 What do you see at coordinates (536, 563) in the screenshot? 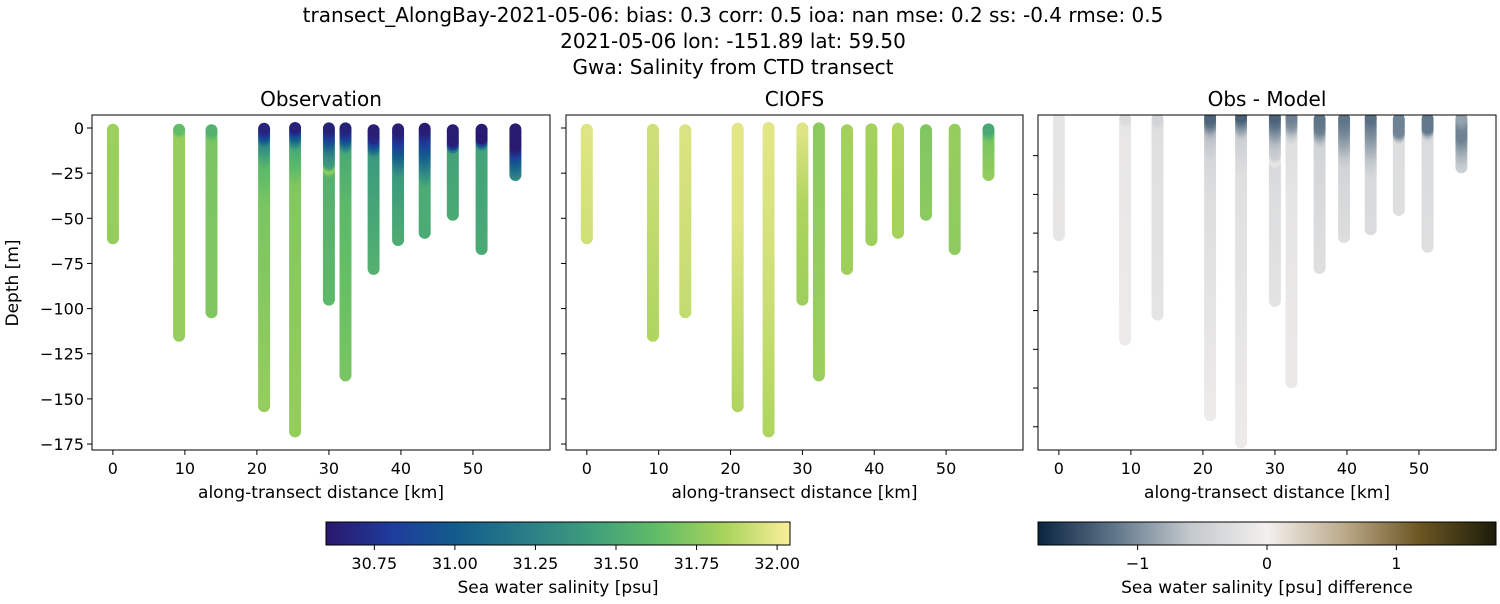
I see `colorbar-tick-label: 31.25` at bounding box center [536, 563].